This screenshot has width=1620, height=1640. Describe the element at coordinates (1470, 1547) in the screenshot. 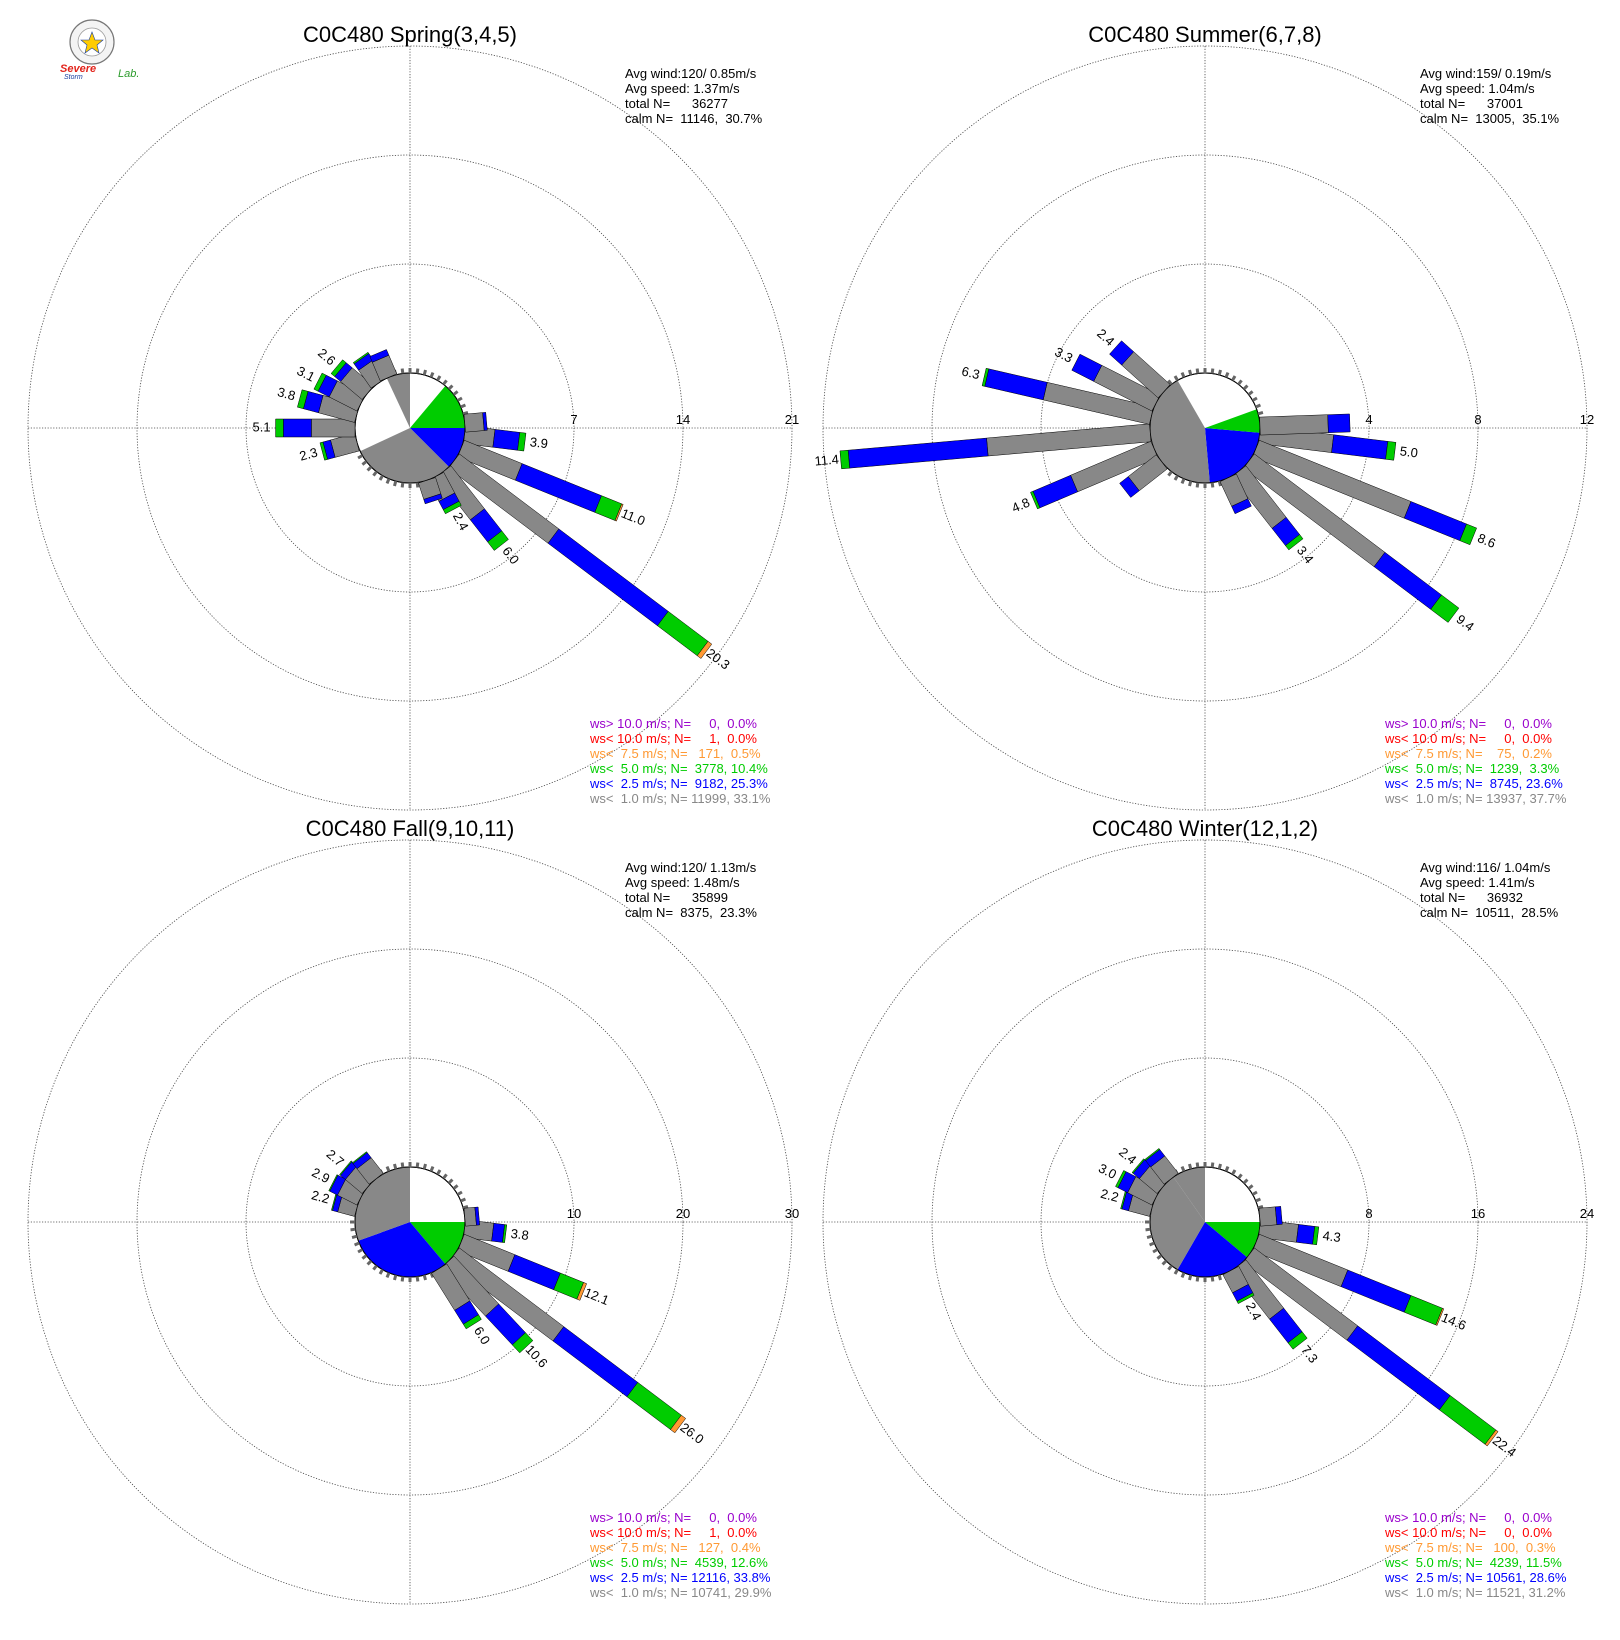

I see `legend-entry: ws< 7.5 m/s; N= 100, 0.3%` at that location.